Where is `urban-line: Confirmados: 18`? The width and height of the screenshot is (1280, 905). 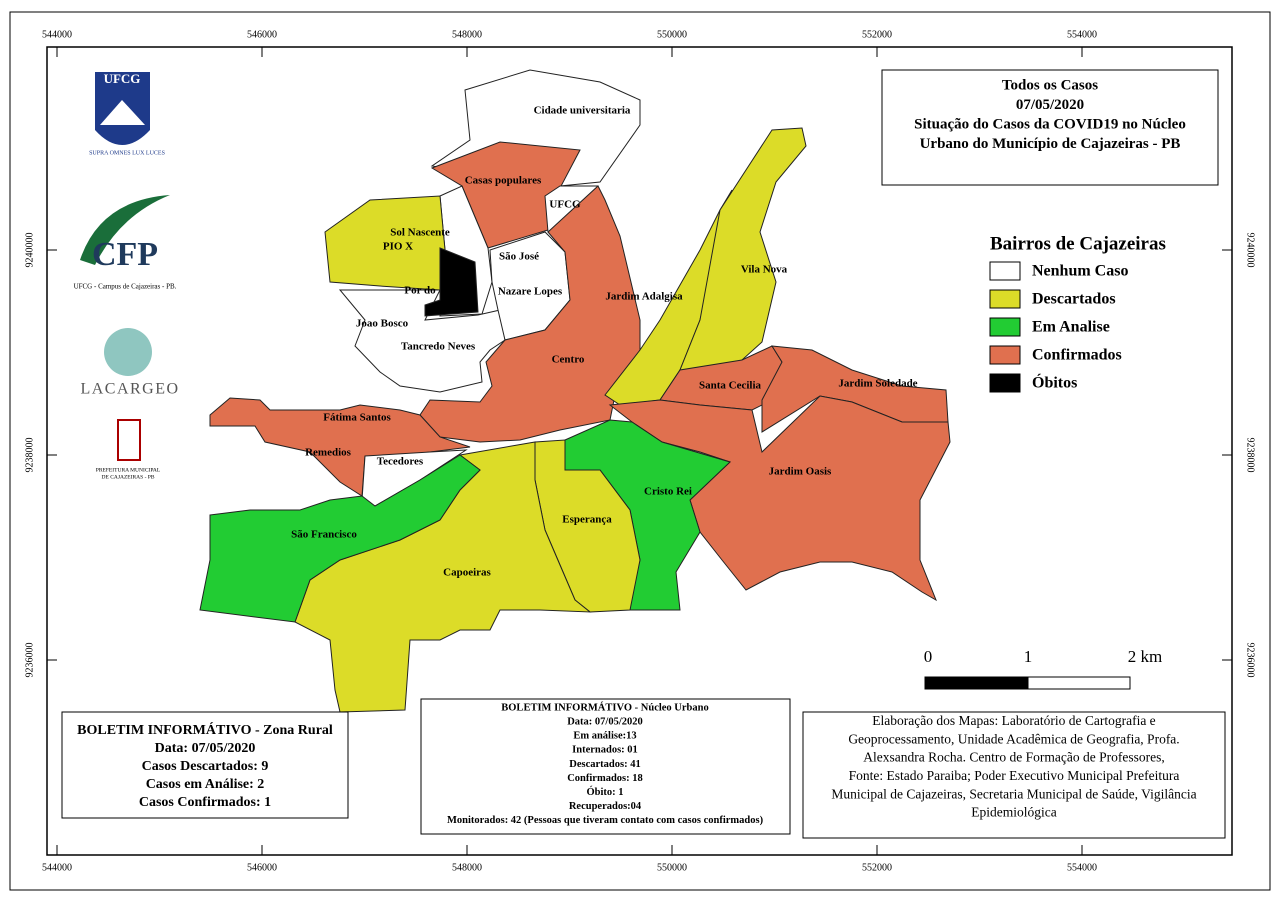 urban-line: Confirmados: 18 is located at coordinates (605, 778).